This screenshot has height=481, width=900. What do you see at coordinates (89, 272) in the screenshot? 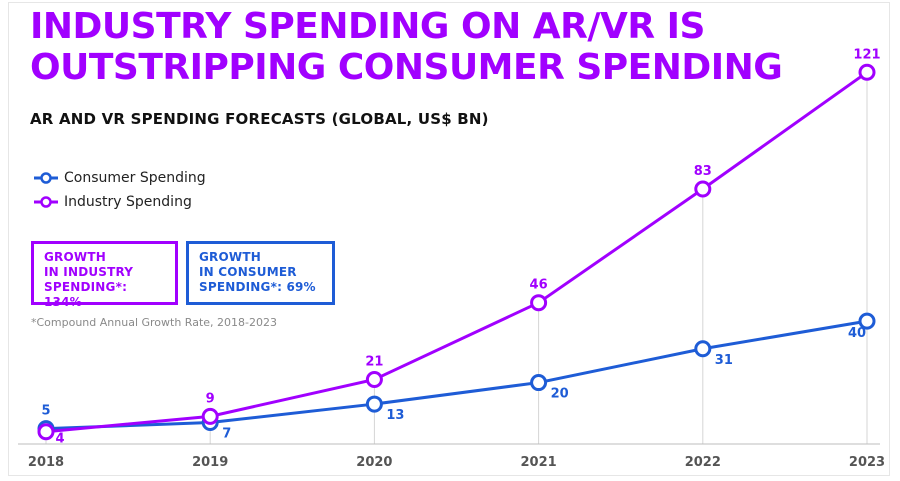
I see `industry-growth-line-2: IN INDUSTRY` at bounding box center [89, 272].